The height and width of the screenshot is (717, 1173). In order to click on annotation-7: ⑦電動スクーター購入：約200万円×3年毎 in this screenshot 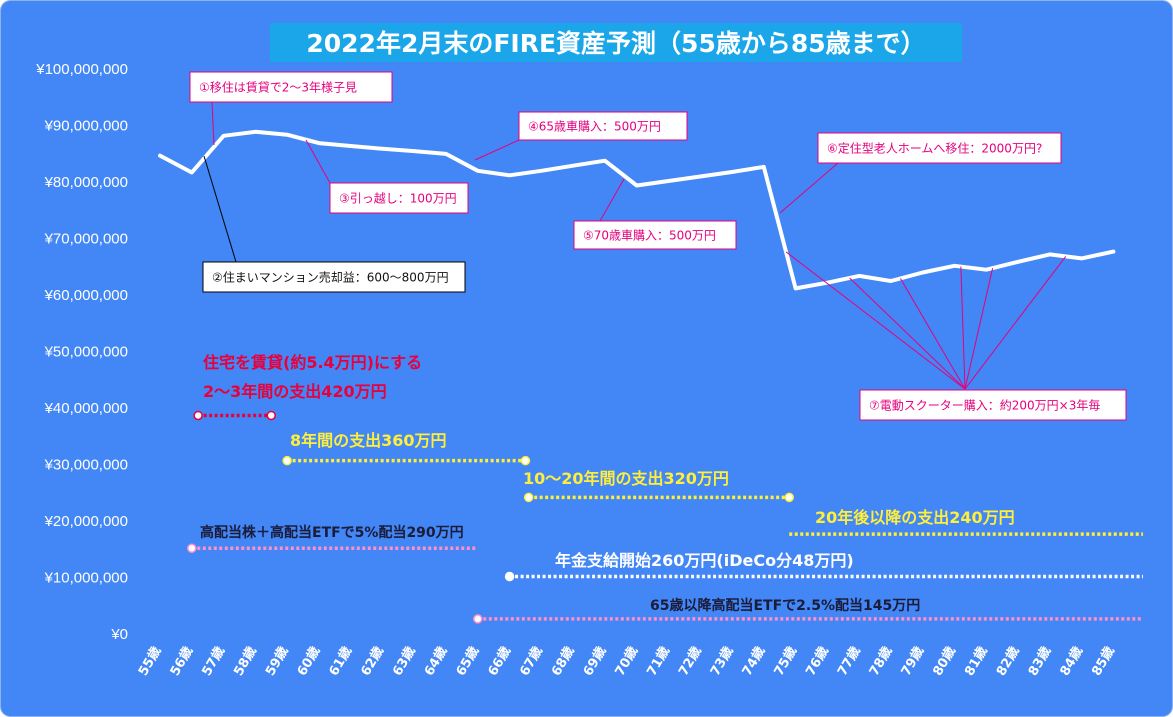, I will do `click(956, 336)`.